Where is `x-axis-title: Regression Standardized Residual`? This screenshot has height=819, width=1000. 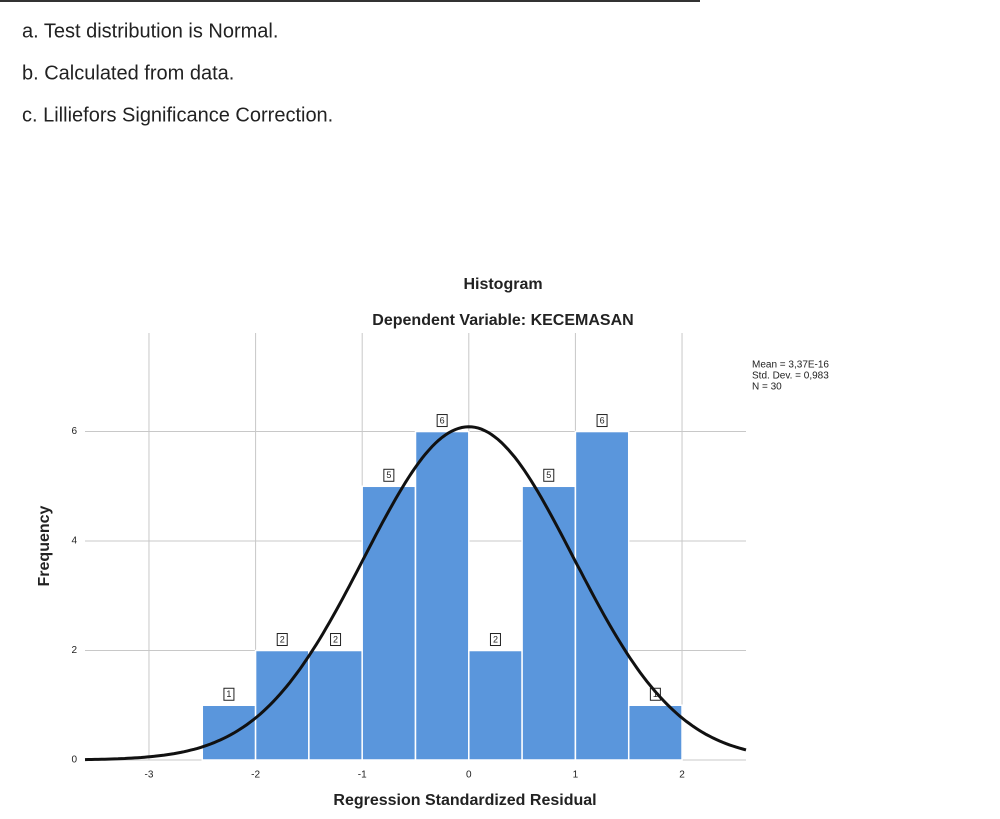 x-axis-title: Regression Standardized Residual is located at coordinates (464, 800).